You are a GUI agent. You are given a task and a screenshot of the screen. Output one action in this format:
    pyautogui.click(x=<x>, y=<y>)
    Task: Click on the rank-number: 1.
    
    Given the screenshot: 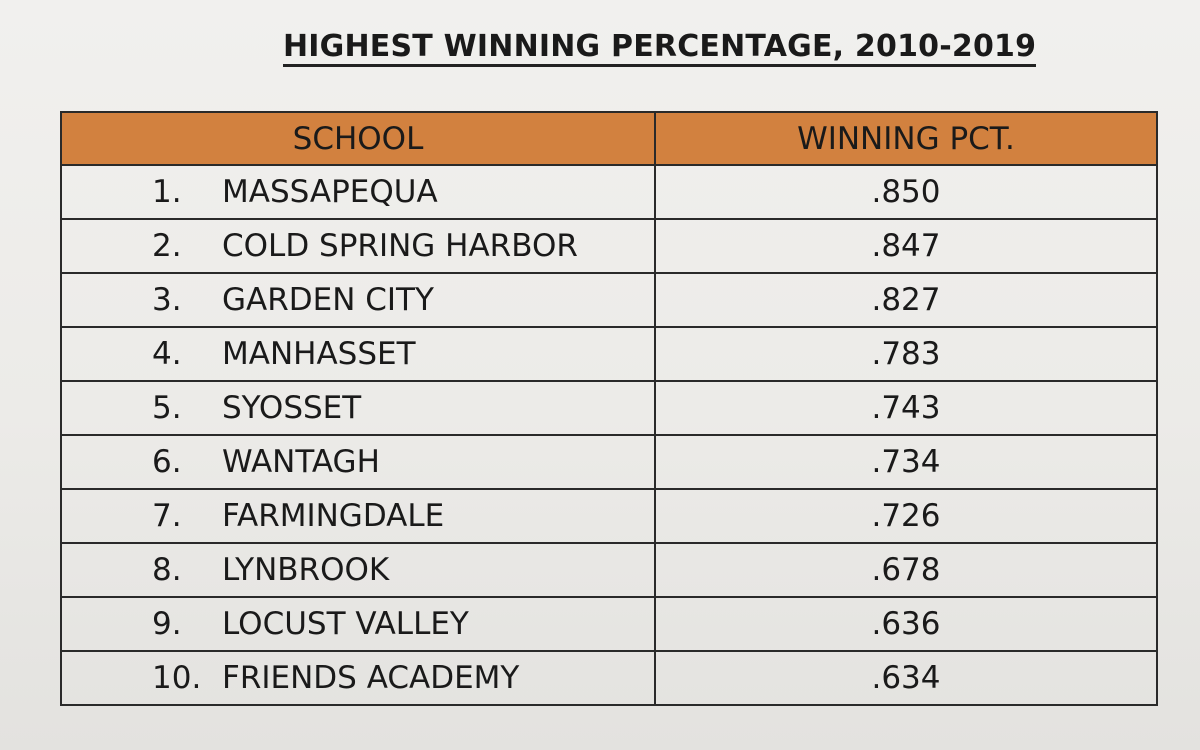 What is the action you would take?
    pyautogui.click(x=167, y=192)
    